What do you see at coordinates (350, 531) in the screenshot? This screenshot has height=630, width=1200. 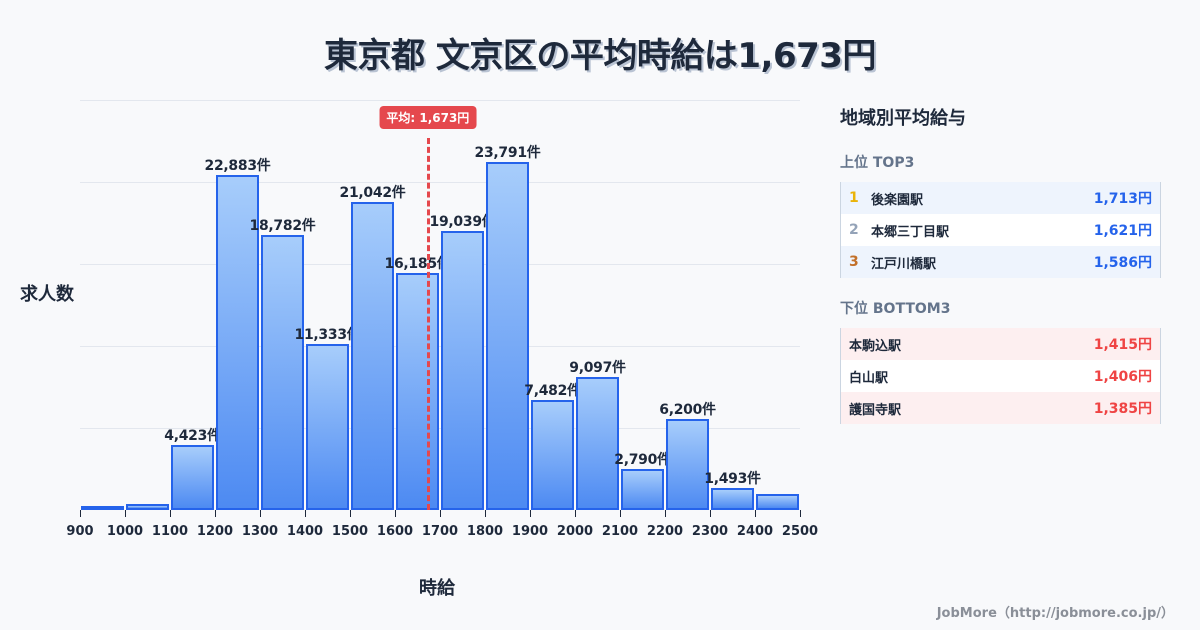 I see `x-tick-label: 1500` at bounding box center [350, 531].